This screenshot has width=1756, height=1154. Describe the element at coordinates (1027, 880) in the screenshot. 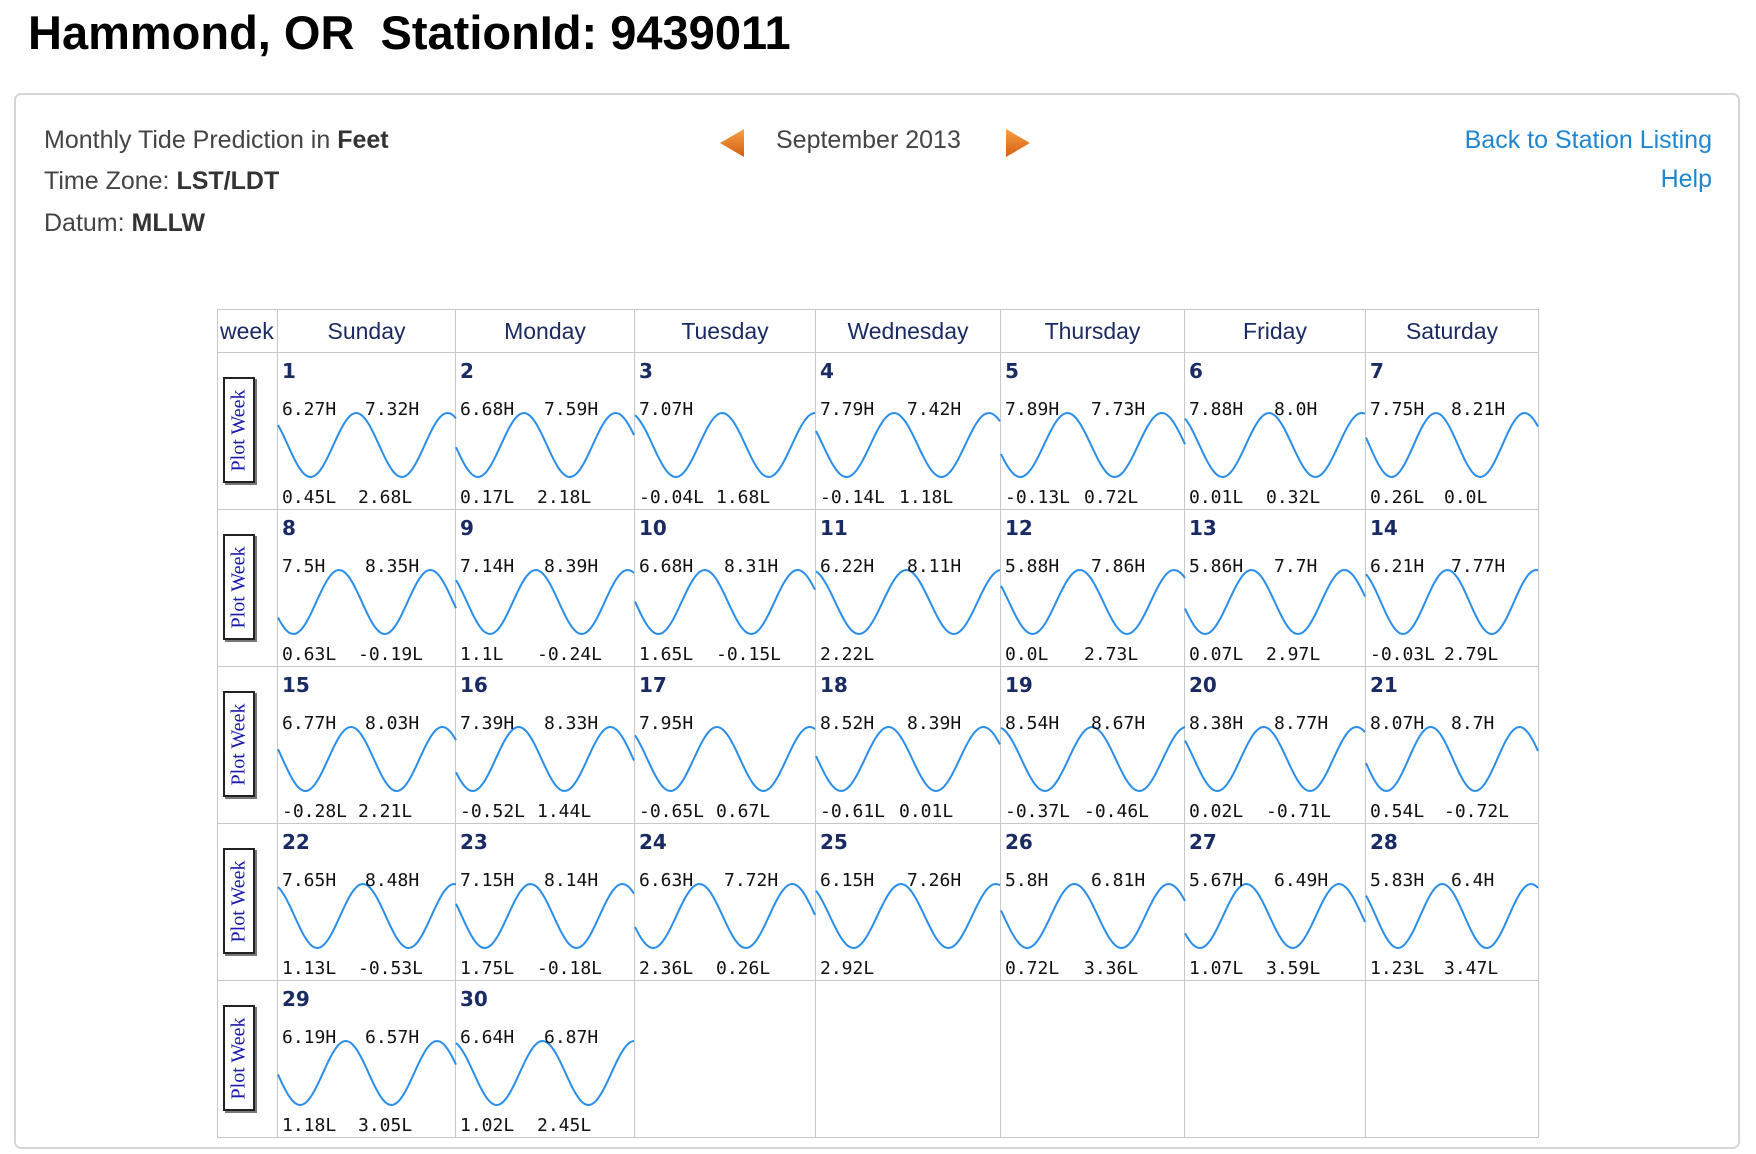

I see `high-tide-value: 5.8H` at that location.